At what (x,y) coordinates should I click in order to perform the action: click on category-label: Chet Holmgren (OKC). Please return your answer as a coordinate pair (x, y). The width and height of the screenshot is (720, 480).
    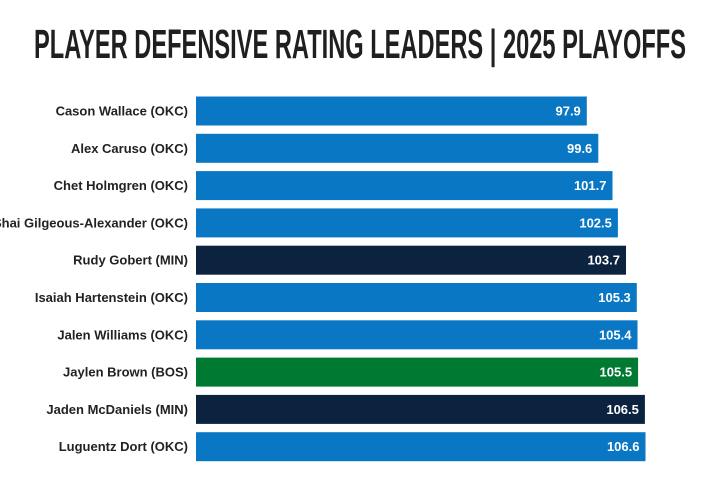
    Looking at the image, I should click on (121, 185).